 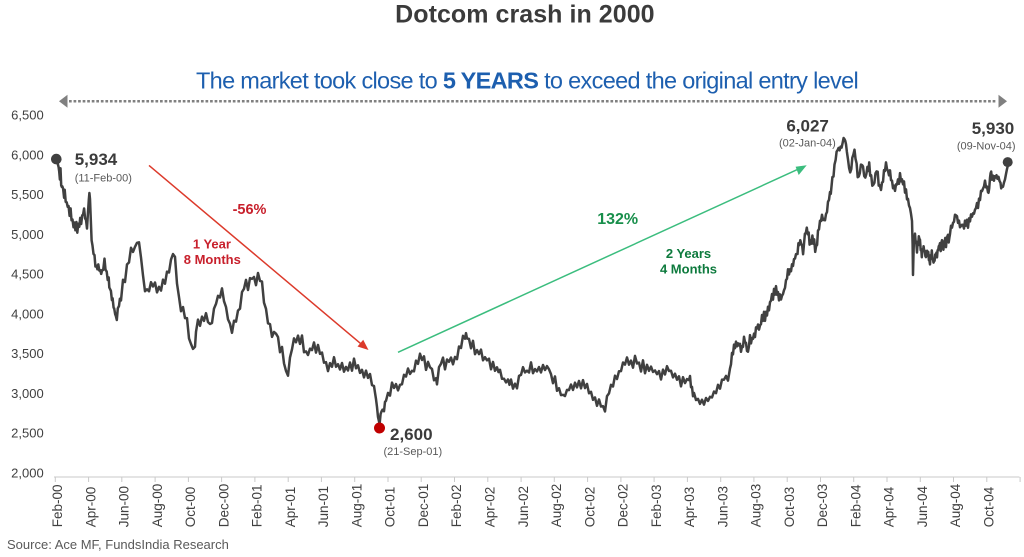 What do you see at coordinates (589, 507) in the screenshot?
I see `svg-text: Oct-02` at bounding box center [589, 507].